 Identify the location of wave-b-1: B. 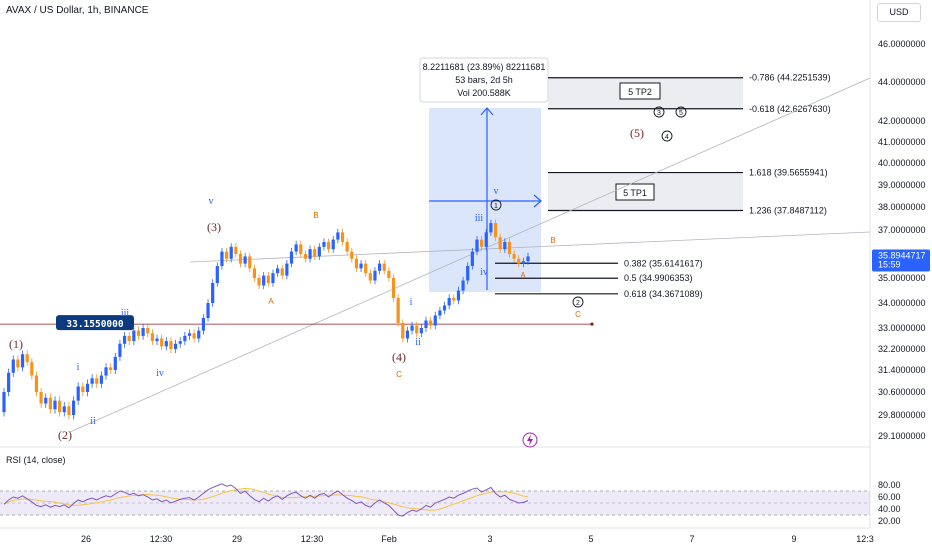
(315, 215).